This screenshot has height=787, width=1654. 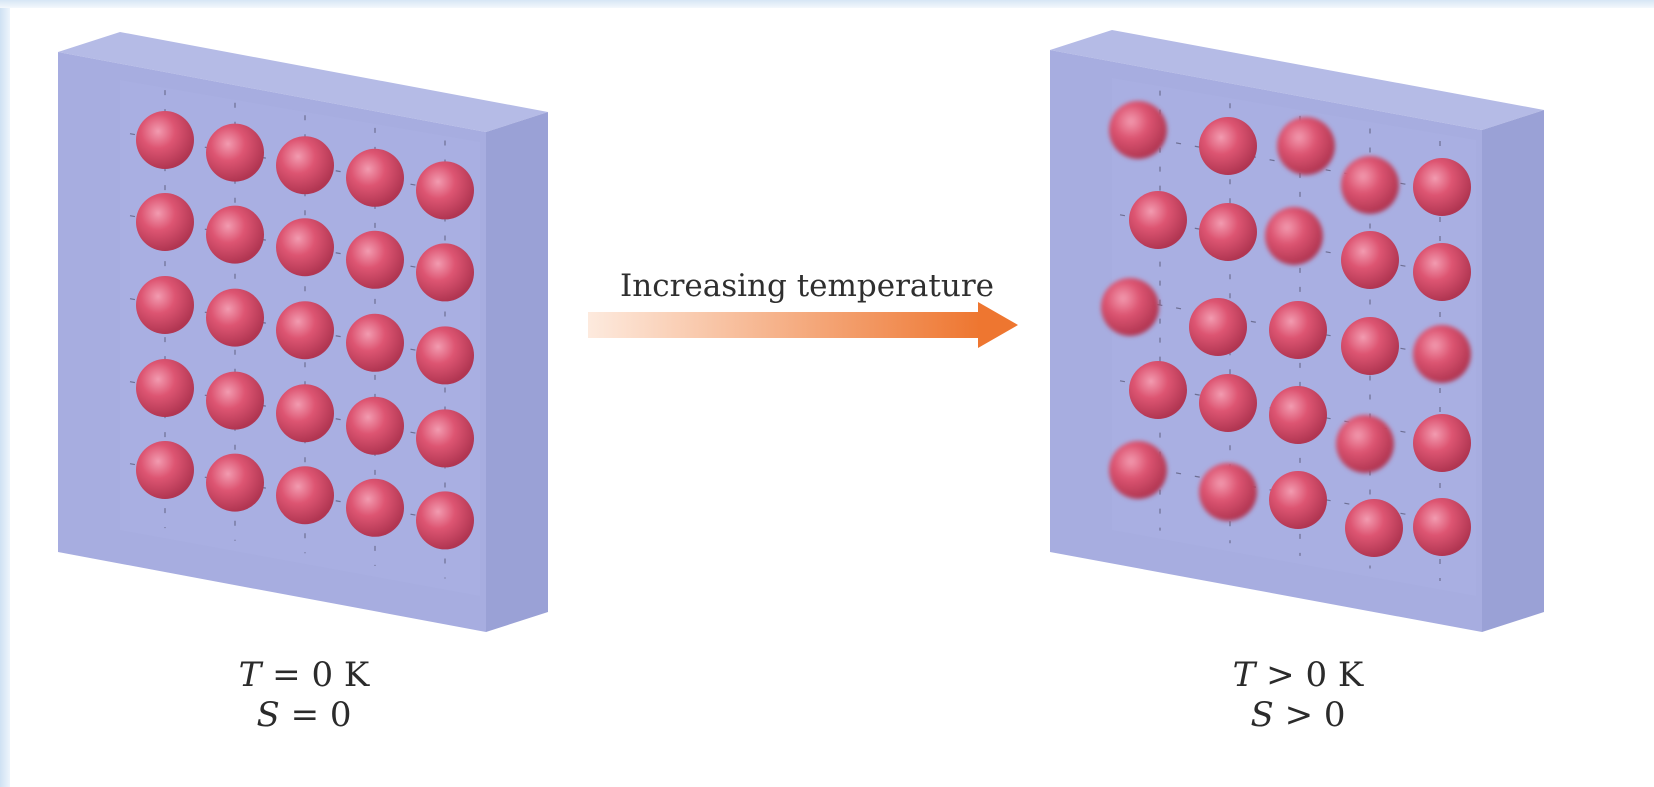 What do you see at coordinates (1261, 715) in the screenshot?
I see `caption-right-s-var: S` at bounding box center [1261, 715].